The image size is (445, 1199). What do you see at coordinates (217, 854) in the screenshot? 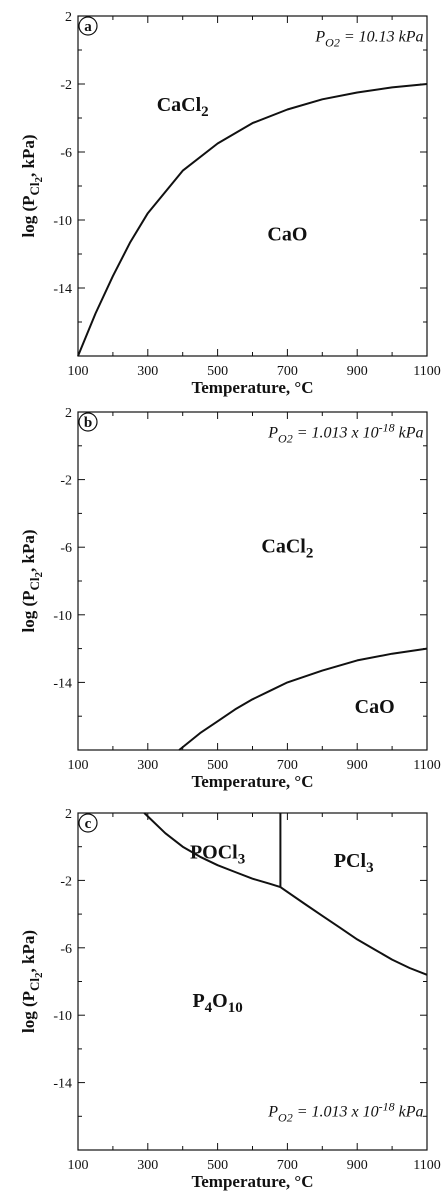
I see `region-label: POCl3` at bounding box center [217, 854].